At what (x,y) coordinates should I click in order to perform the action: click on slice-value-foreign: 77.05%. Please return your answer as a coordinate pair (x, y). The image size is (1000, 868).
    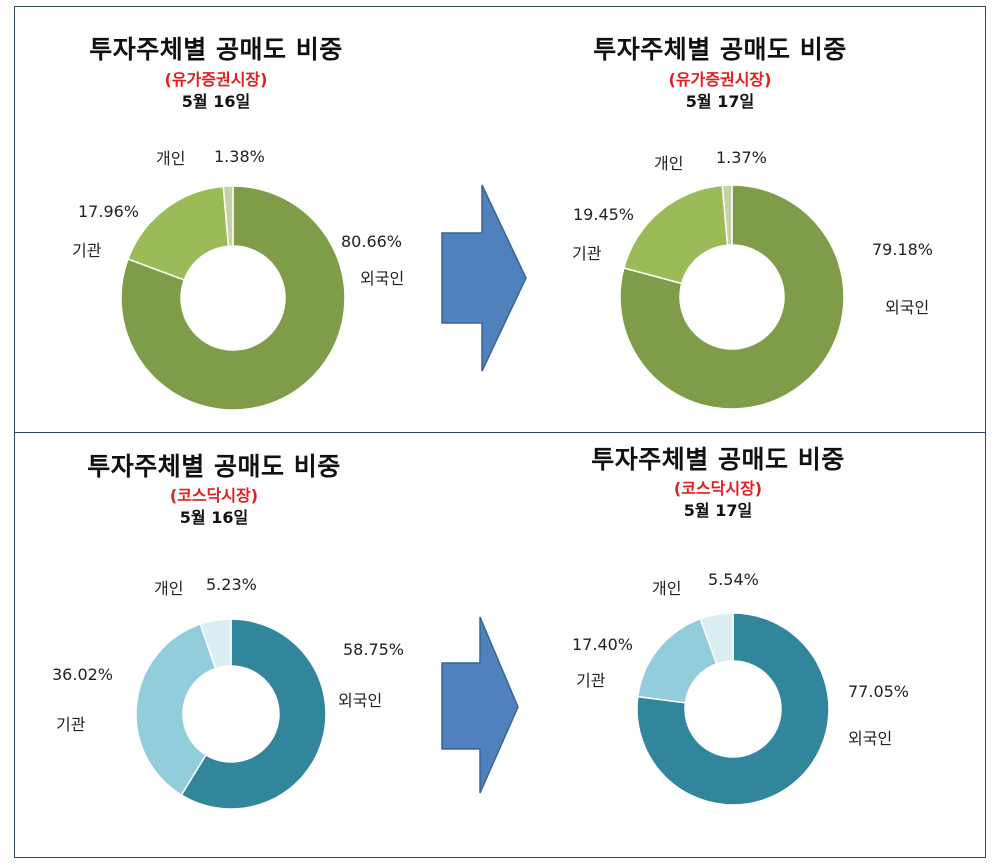
    Looking at the image, I should click on (879, 691).